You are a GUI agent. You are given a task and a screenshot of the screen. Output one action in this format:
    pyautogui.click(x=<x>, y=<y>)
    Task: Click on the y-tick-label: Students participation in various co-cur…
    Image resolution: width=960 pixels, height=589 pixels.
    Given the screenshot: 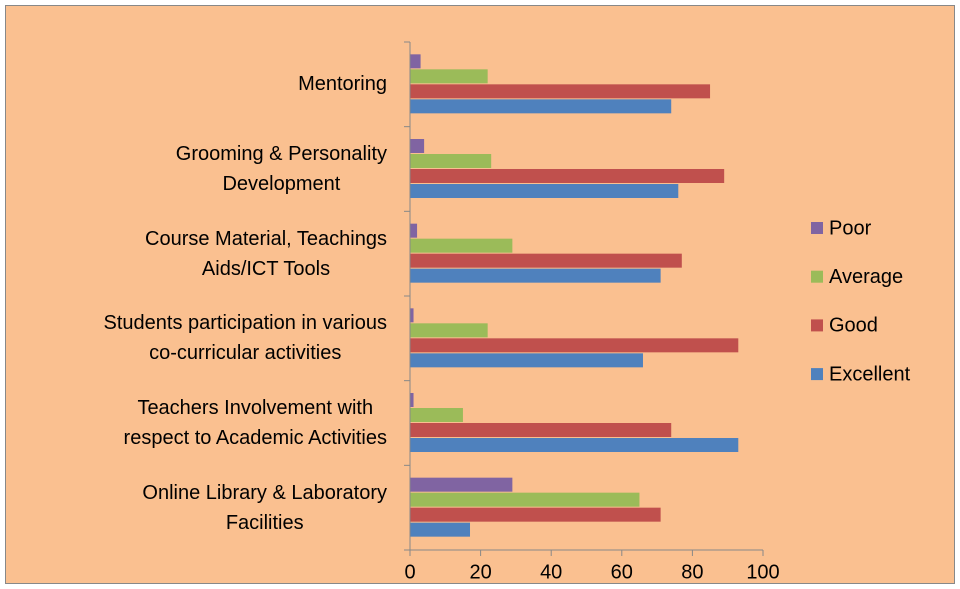 What is the action you would take?
    pyautogui.click(x=245, y=338)
    